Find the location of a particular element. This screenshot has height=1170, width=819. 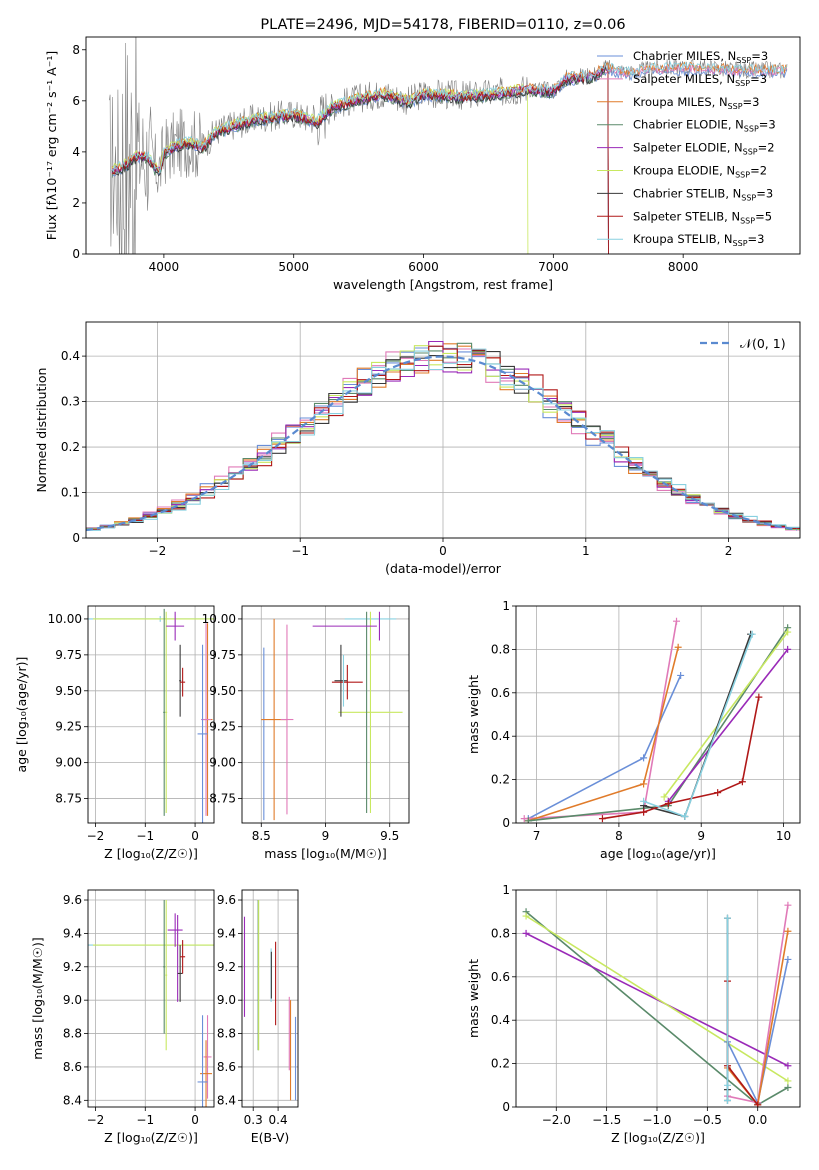

residuals-plot-area is located at coordinates (443, 436).